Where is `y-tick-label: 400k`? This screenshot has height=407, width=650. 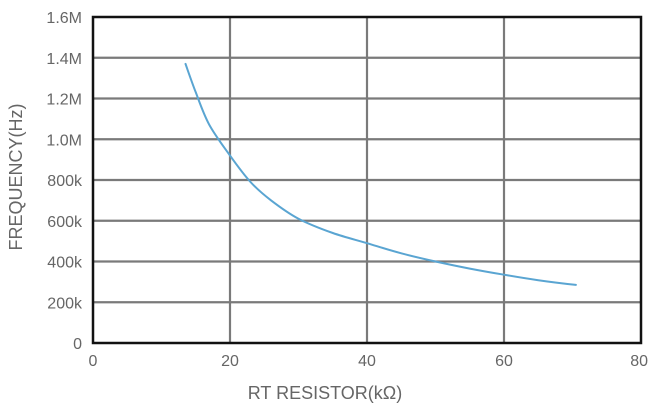 y-tick-label: 400k is located at coordinates (65, 263).